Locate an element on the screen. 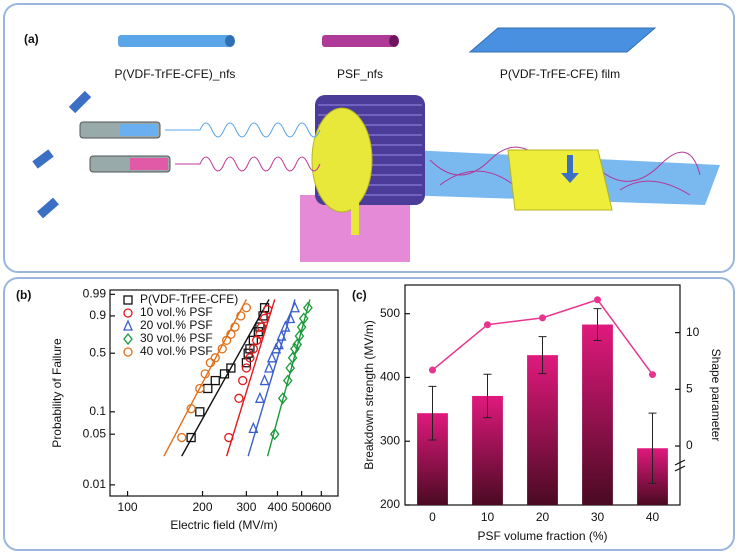 Image resolution: width=738 pixels, height=555 pixels. y-tick-label: 400 is located at coordinates (390, 377).